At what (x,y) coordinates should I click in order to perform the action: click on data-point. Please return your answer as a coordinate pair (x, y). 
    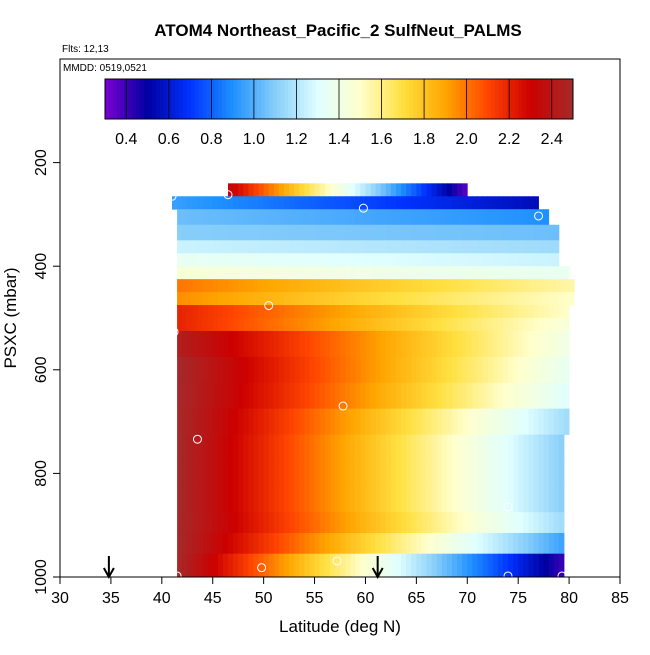
    Looking at the image, I should click on (363, 208).